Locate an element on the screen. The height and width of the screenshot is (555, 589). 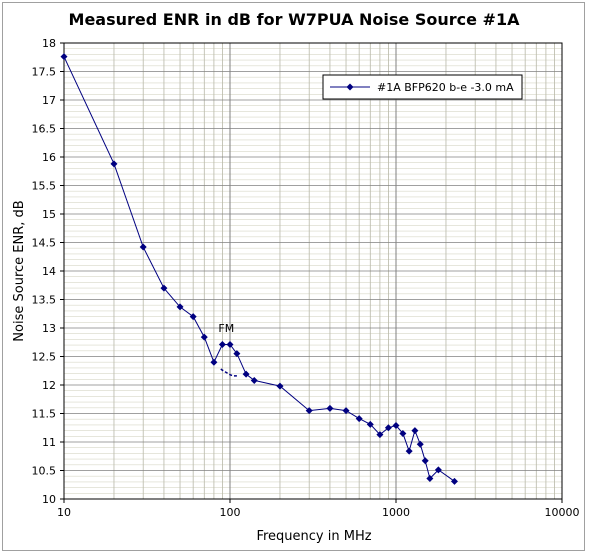
y-tick-label: 11.5 is located at coordinates (44, 414).